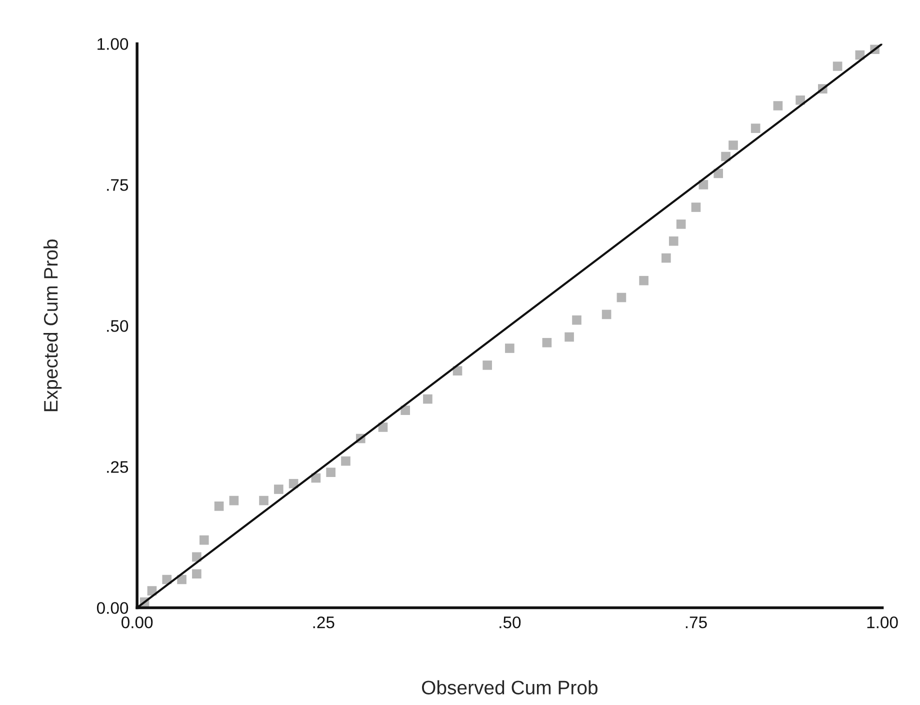 The image size is (920, 705). Describe the element at coordinates (112, 608) in the screenshot. I see `y-tick-label: 0.00` at that location.